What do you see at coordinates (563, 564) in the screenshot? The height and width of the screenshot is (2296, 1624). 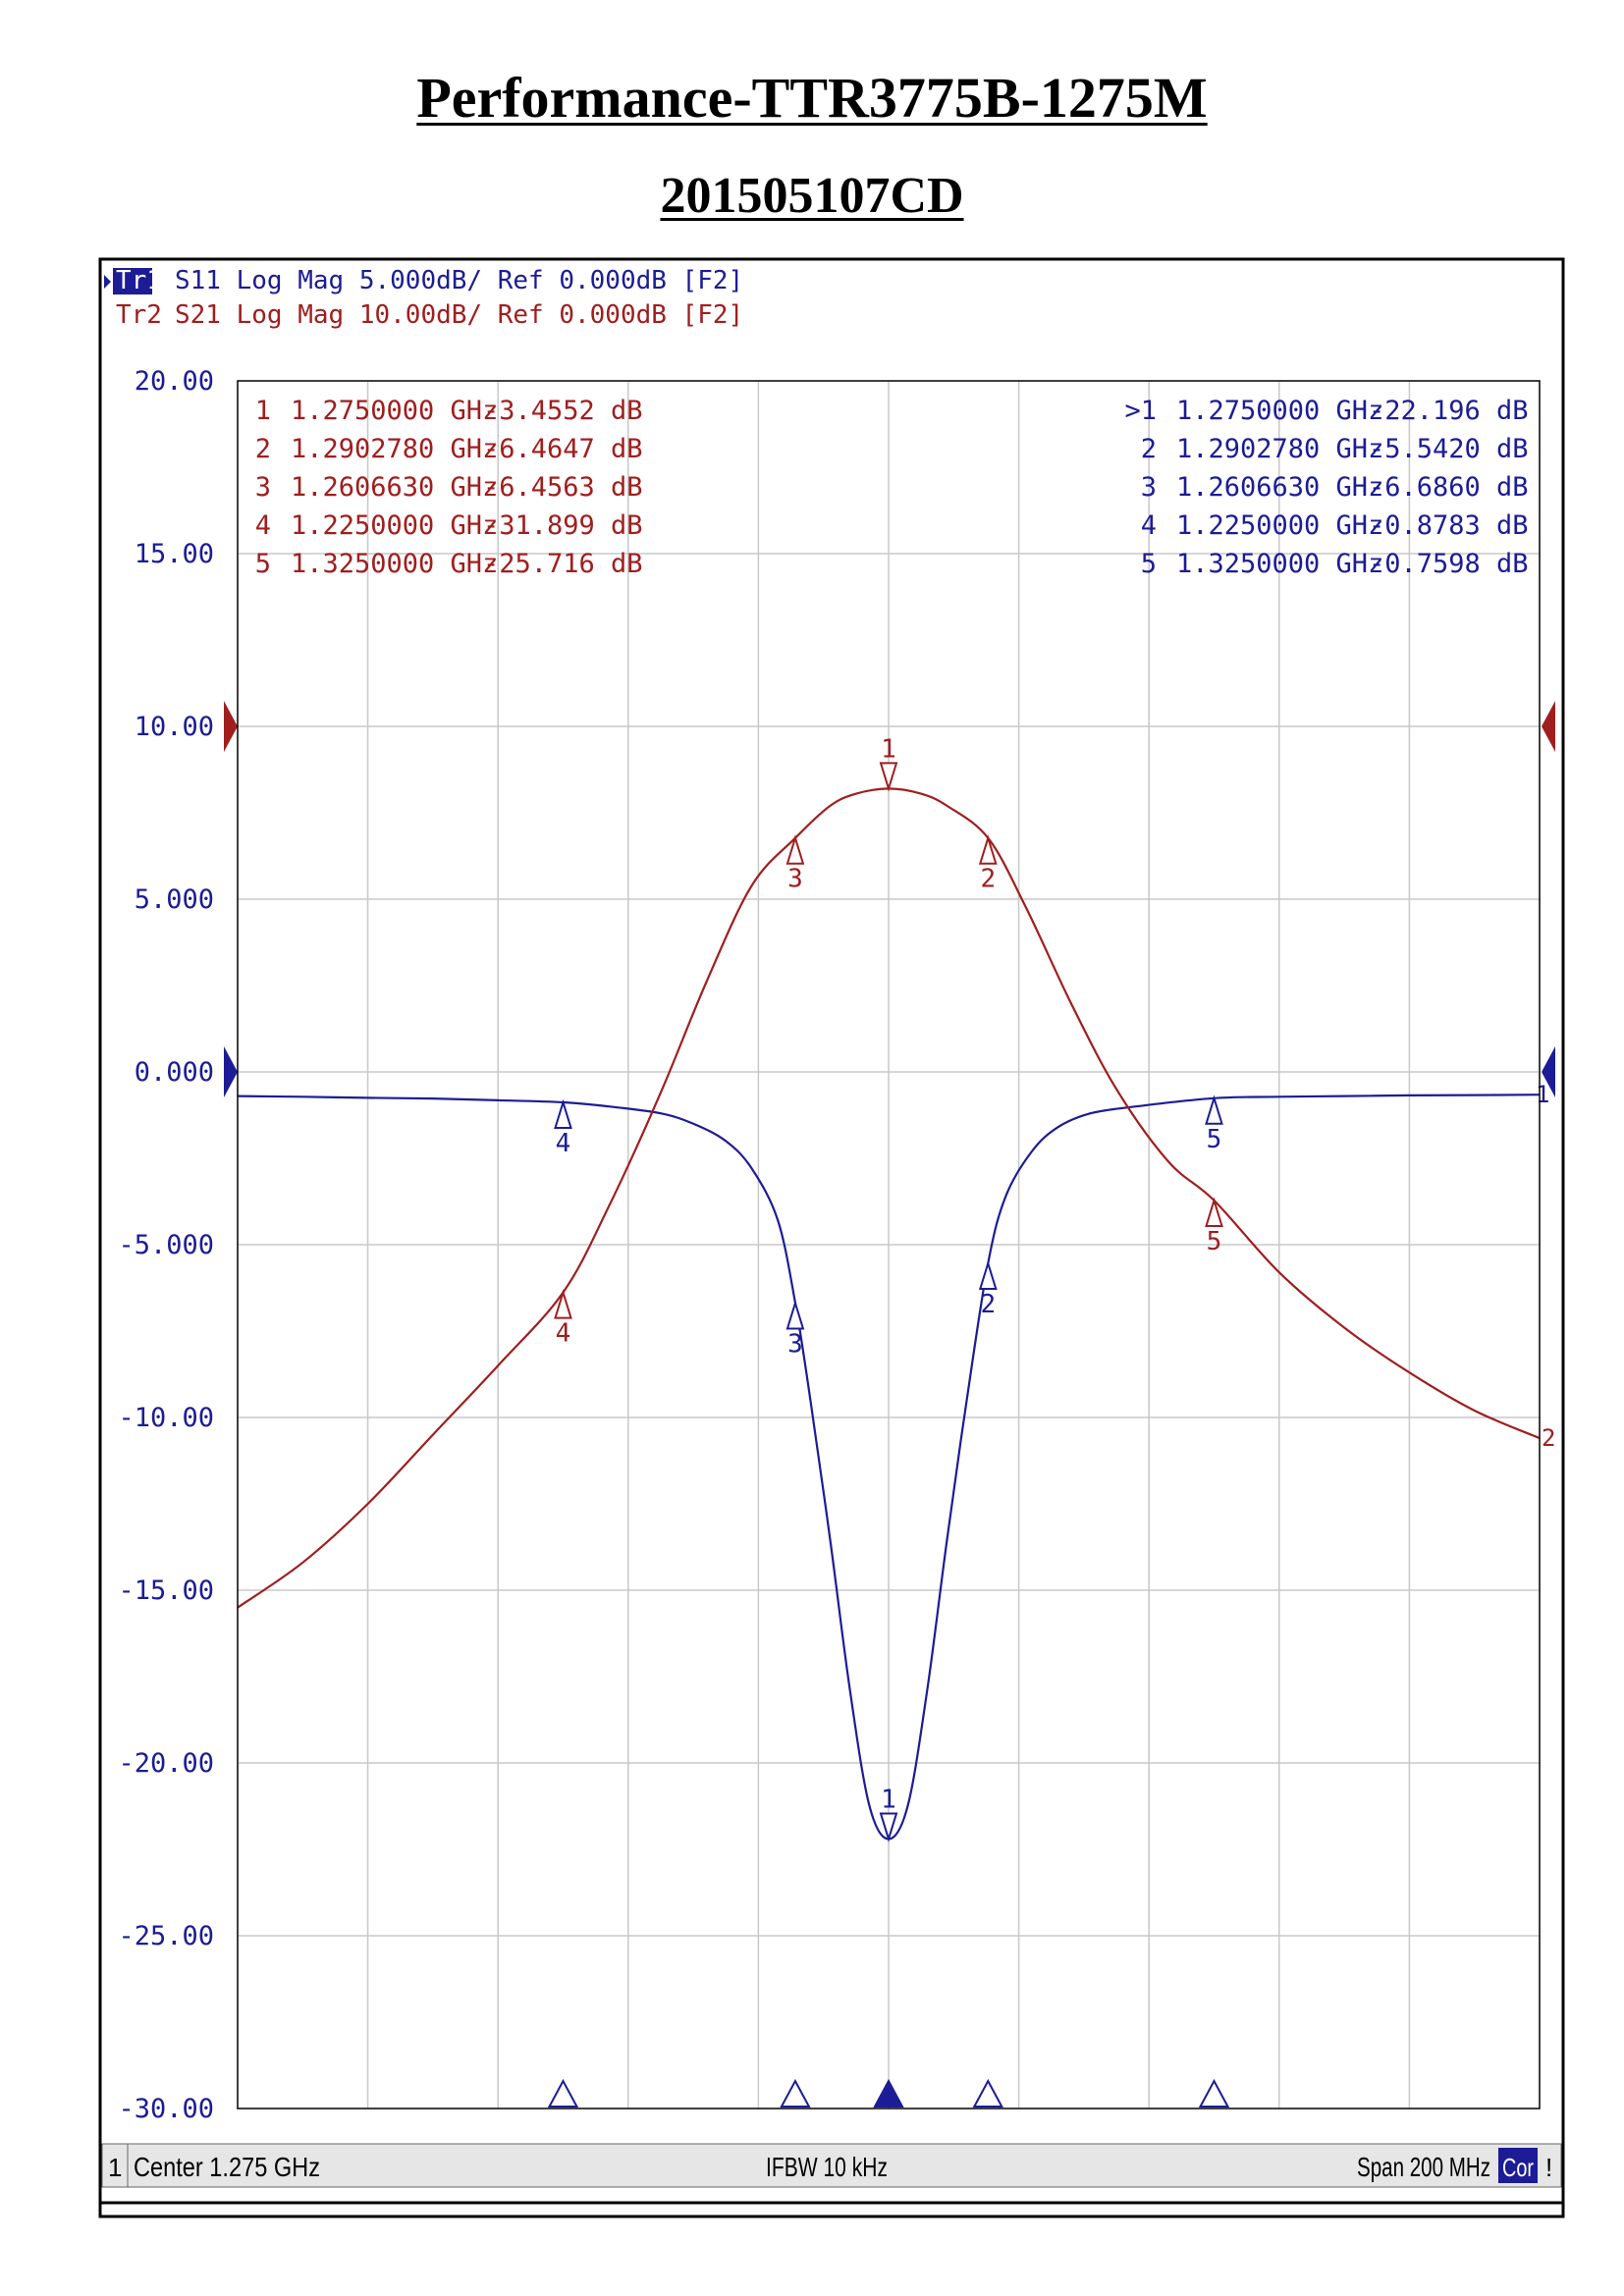 I see `marker-table-value: -25.716 dB` at bounding box center [563, 564].